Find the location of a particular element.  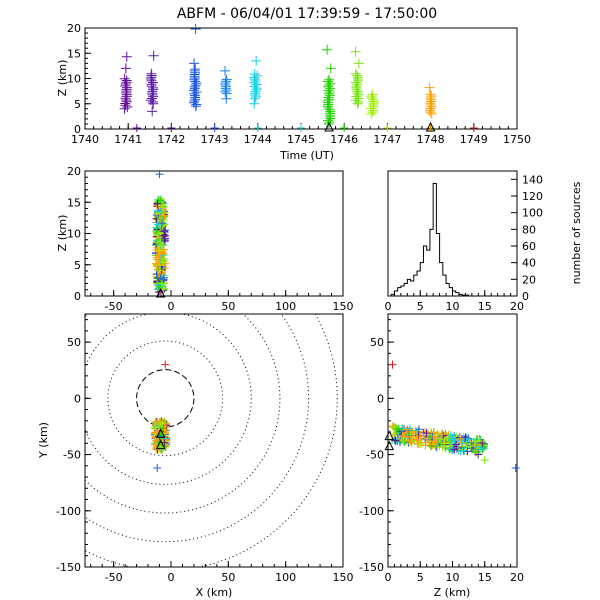

histogram-axis-label: number of sources is located at coordinates (576, 232).